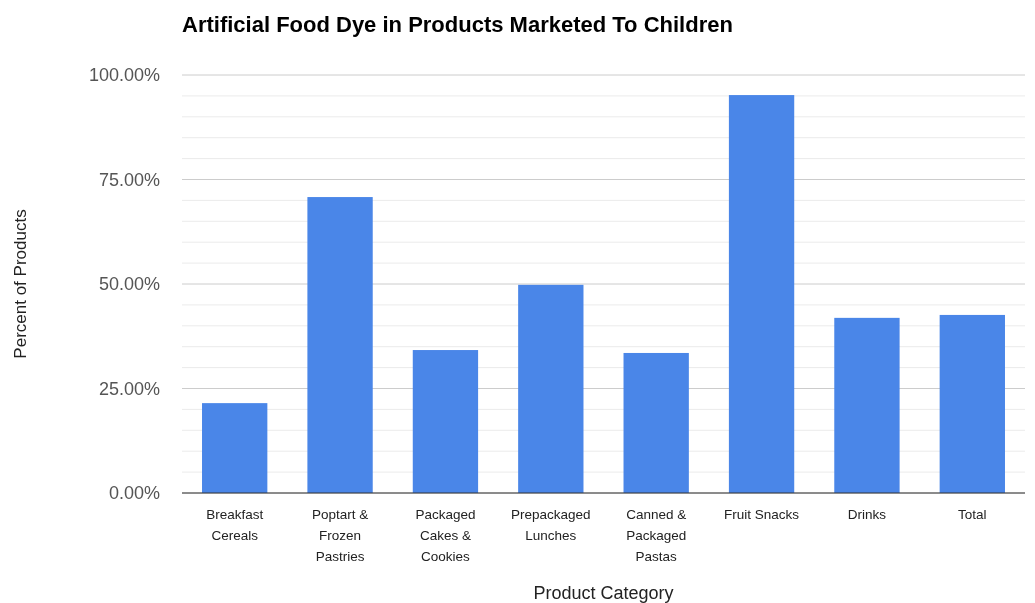 Image resolution: width=1035 pixels, height=603 pixels. What do you see at coordinates (340, 535) in the screenshot?
I see `x-tick-label: Poptart & Frozen Pastries` at bounding box center [340, 535].